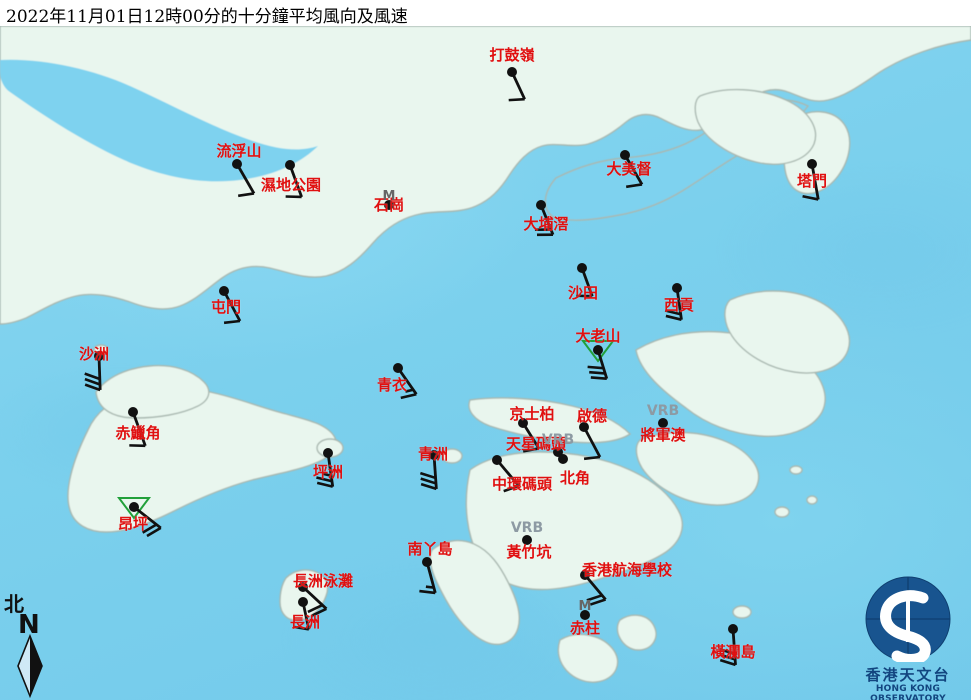 The image size is (971, 700). Describe the element at coordinates (629, 169) in the screenshot. I see `station-label-4: 大美督` at that location.